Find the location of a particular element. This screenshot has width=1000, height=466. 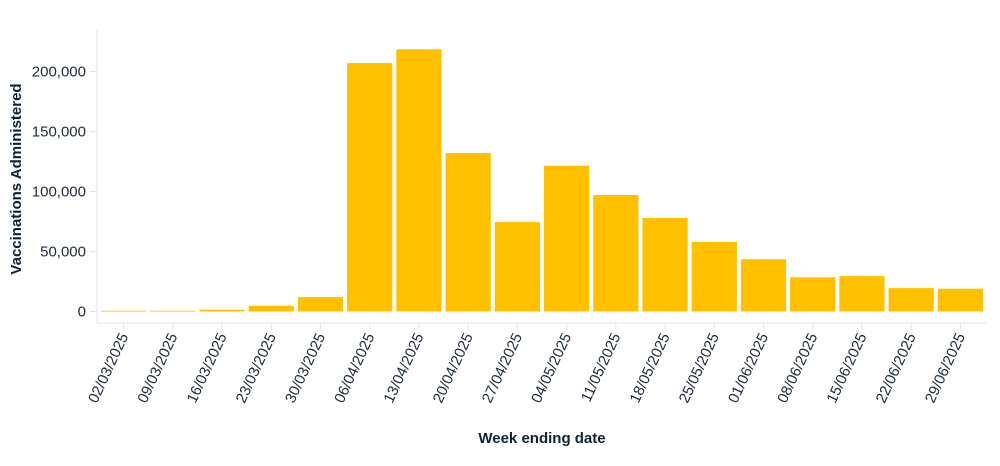

y-axis-ticks: 0 50,000 100,000 150,000 200,000 is located at coordinates (64, 192).